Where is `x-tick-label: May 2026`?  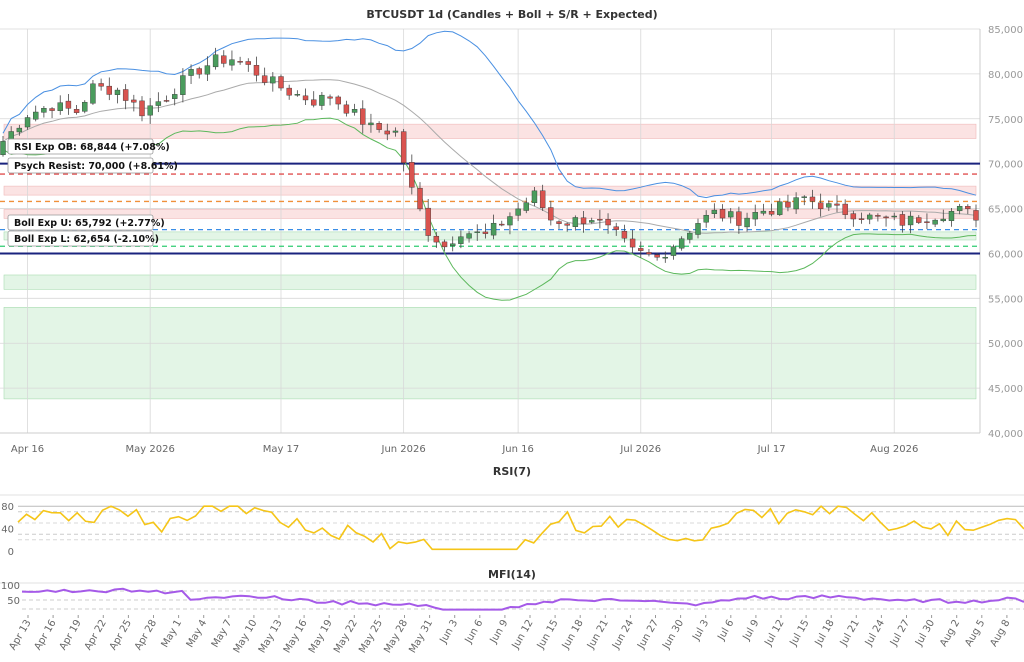 x-tick-label: May 2026 is located at coordinates (150, 449).